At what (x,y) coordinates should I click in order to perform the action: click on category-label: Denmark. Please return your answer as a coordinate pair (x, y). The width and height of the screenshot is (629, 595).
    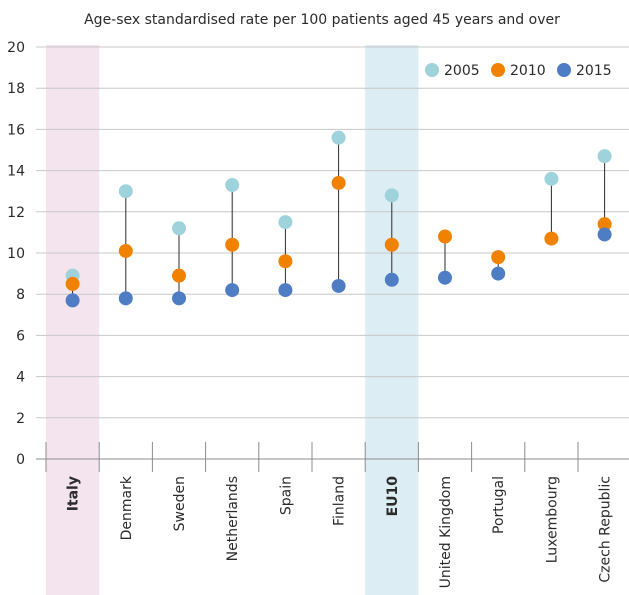
    Looking at the image, I should click on (127, 507).